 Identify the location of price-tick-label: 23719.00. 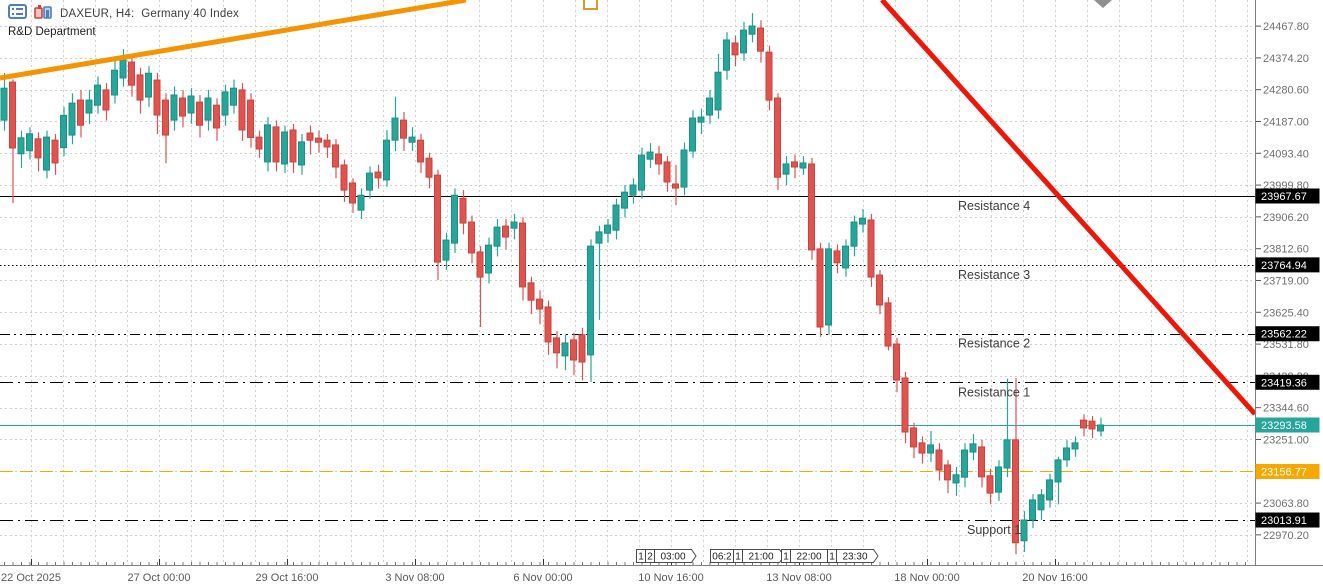
(1286, 281).